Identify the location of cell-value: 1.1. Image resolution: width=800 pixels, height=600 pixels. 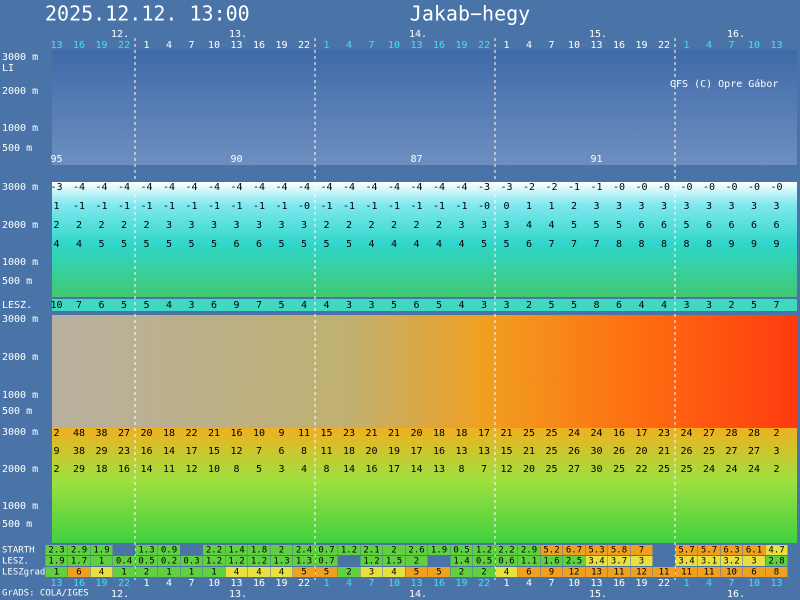
(529, 562).